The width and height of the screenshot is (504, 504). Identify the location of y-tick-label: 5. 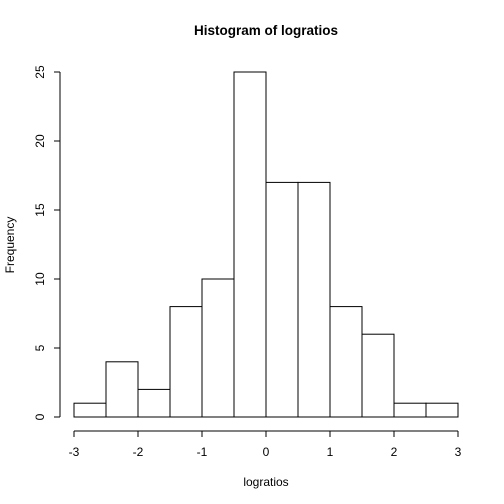
(40, 347).